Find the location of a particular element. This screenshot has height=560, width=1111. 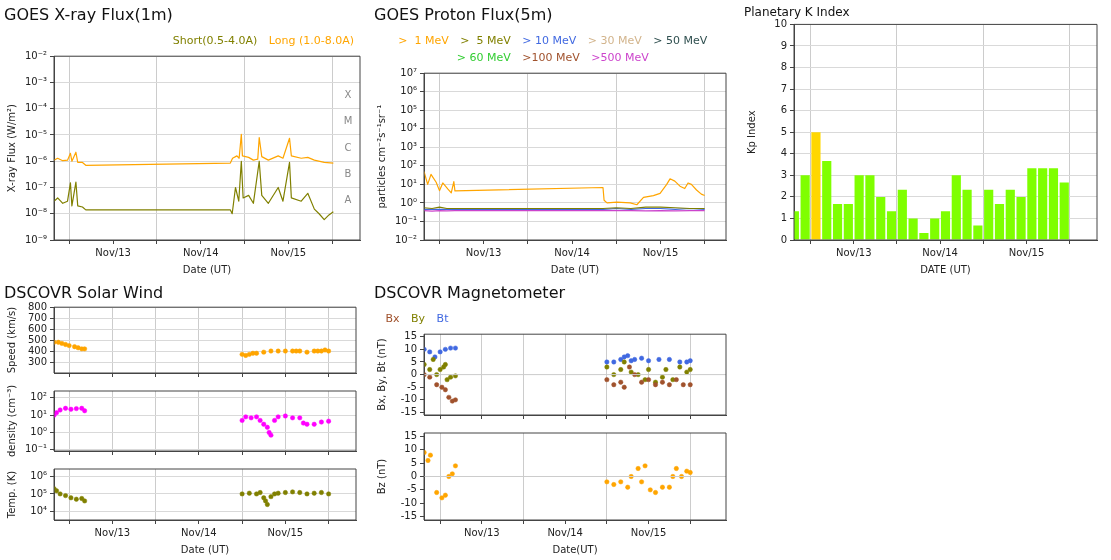

annotation: B is located at coordinates (348, 173).